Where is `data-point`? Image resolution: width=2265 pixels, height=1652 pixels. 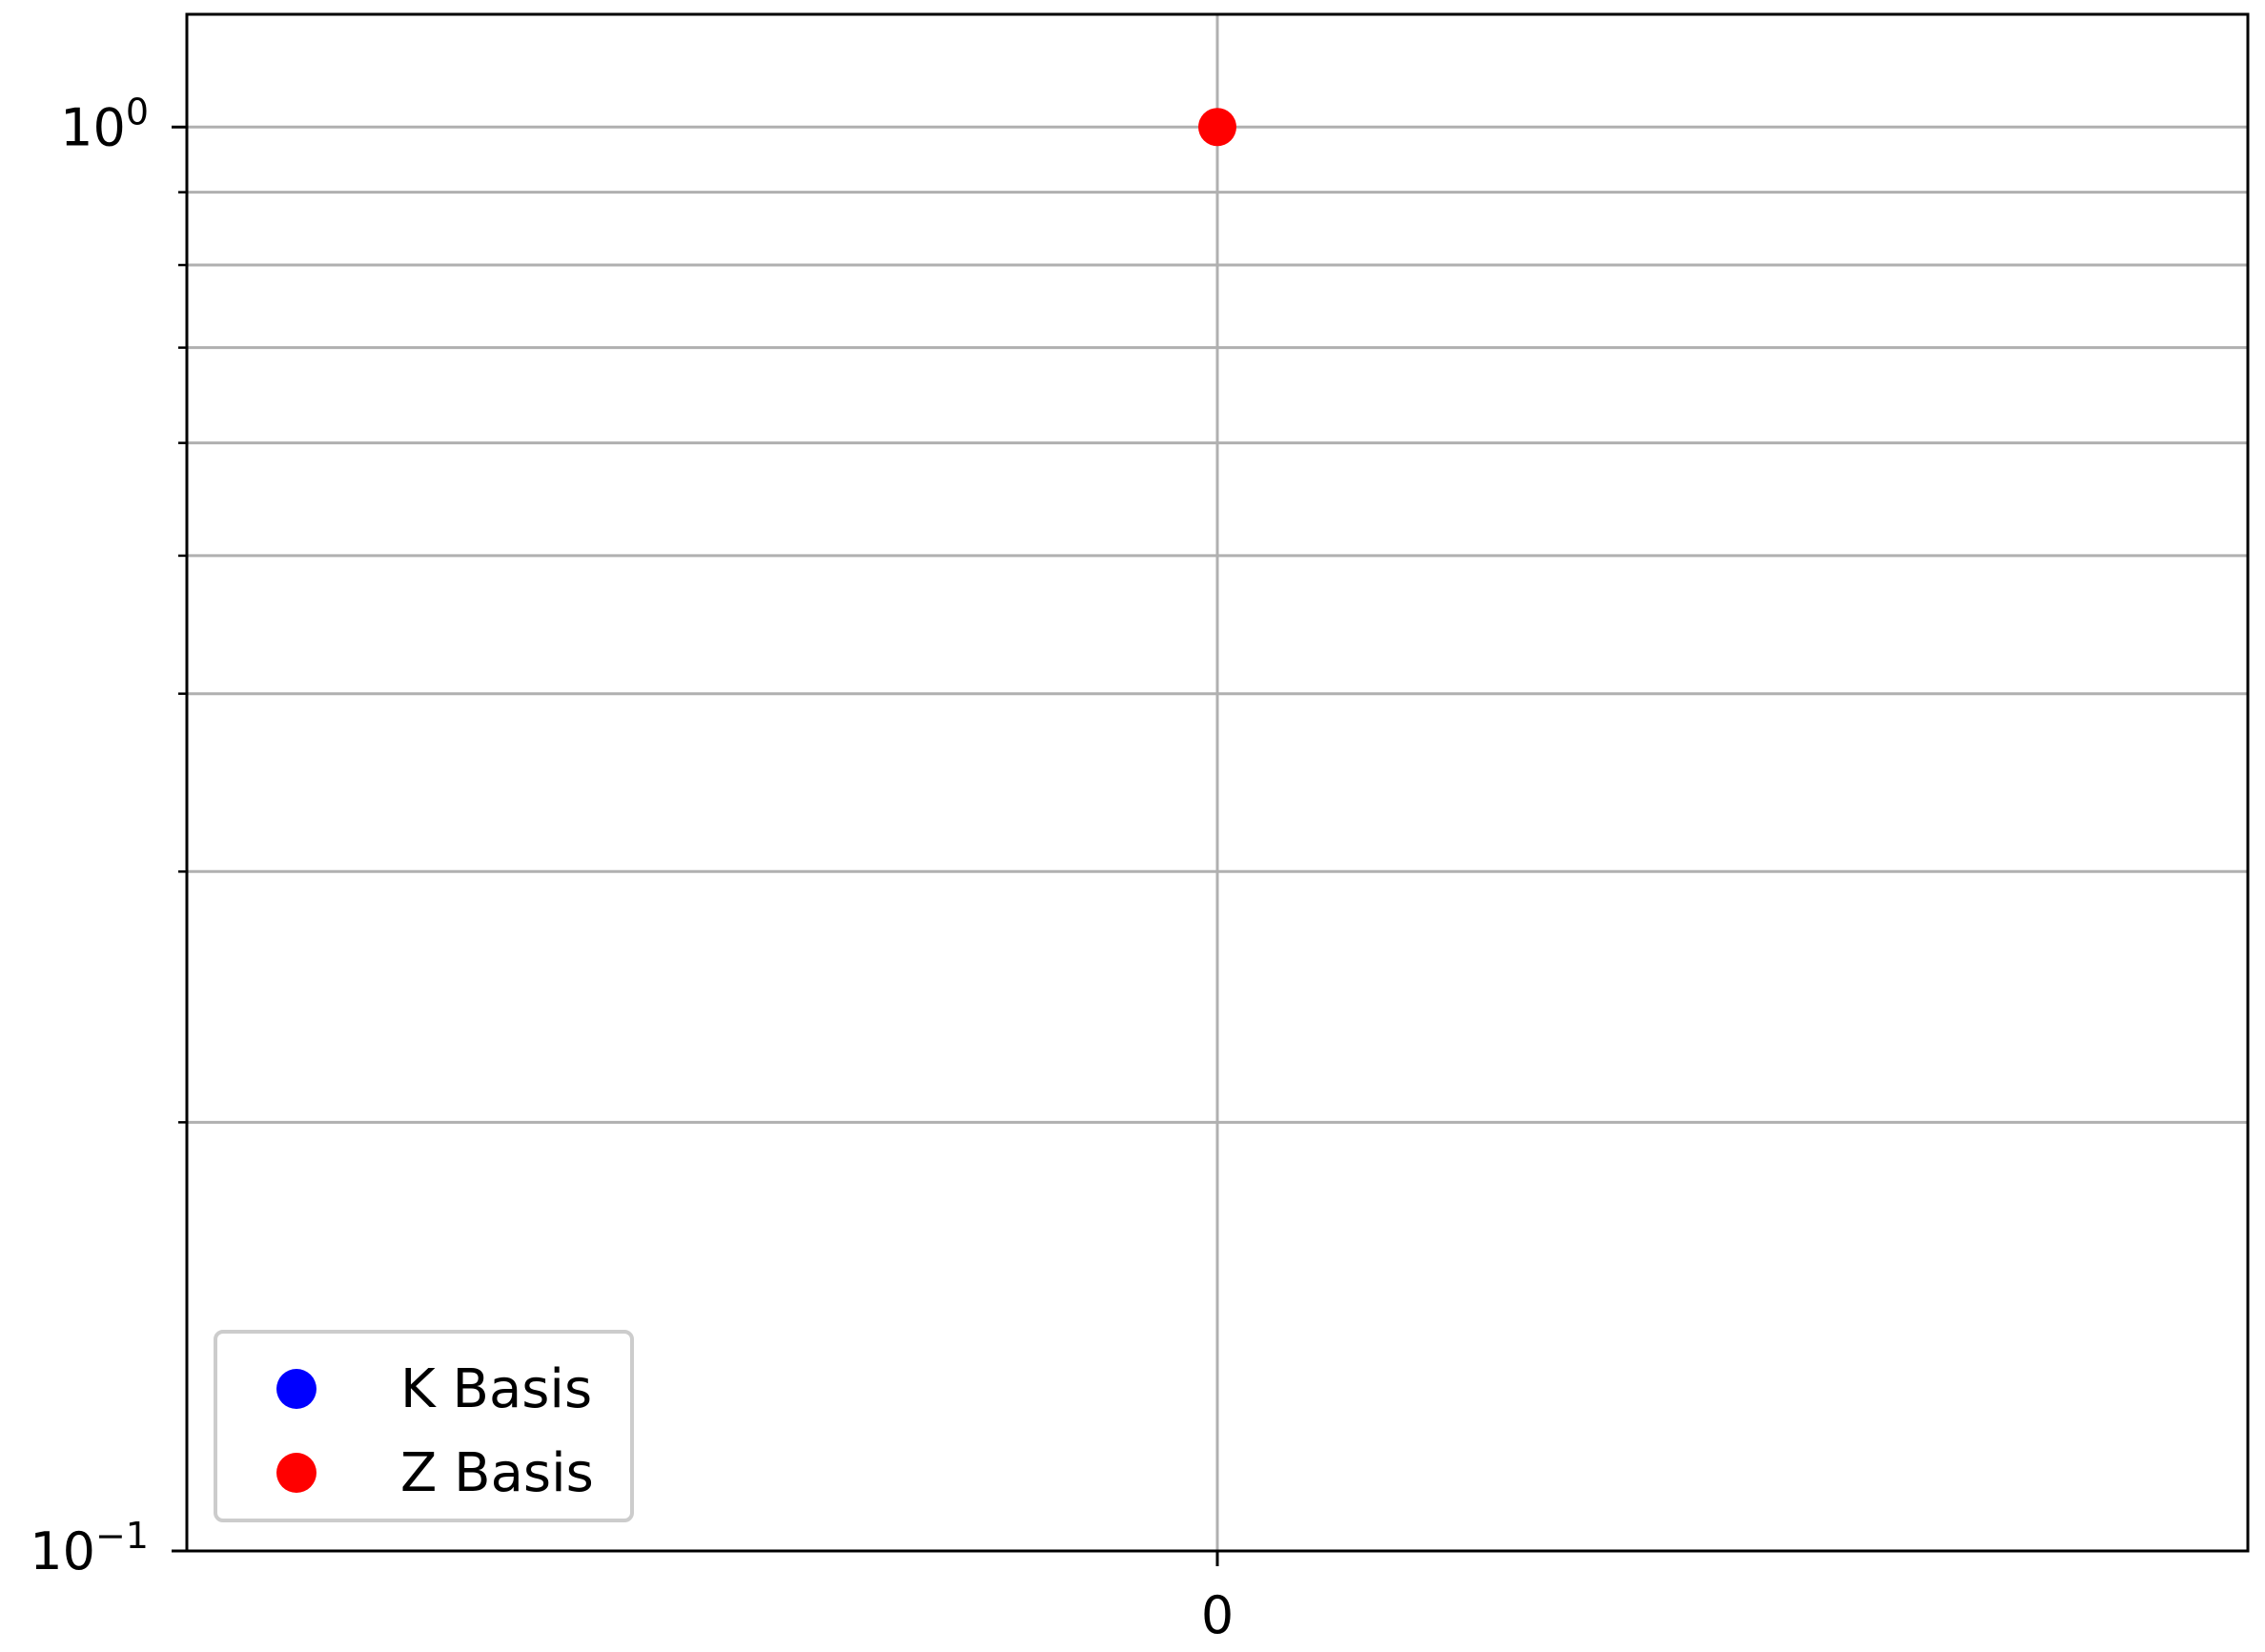
data-point is located at coordinates (1217, 127).